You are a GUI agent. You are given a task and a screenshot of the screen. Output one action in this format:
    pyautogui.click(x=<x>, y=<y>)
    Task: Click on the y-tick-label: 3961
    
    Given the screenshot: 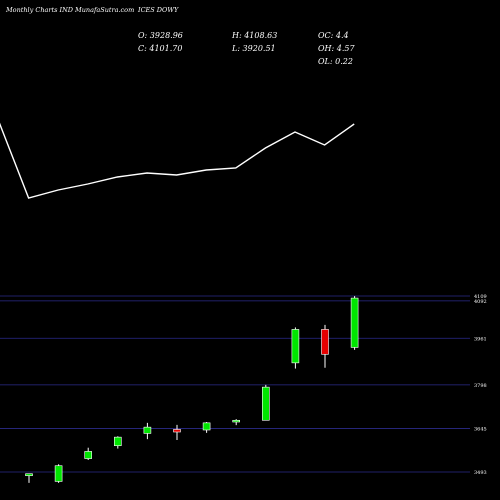 What is the action you would take?
    pyautogui.click(x=480, y=339)
    